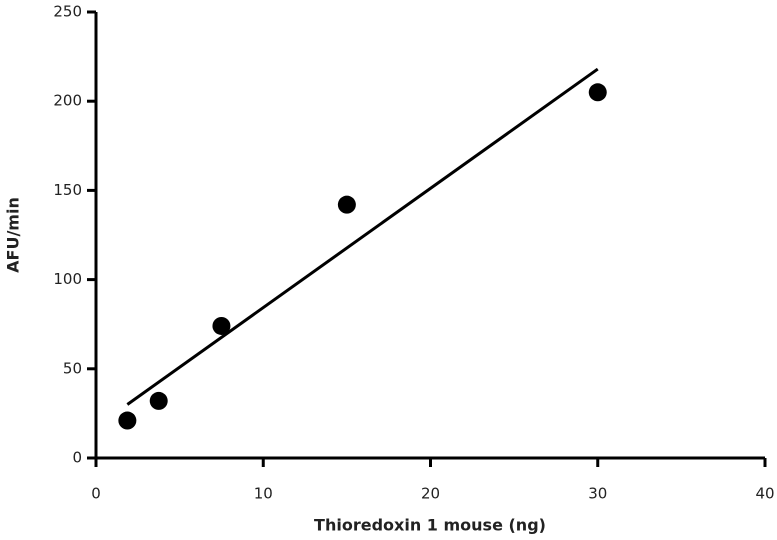 The image size is (777, 540). What do you see at coordinates (597, 494) in the screenshot?
I see `x-tick-label: 30` at bounding box center [597, 494].